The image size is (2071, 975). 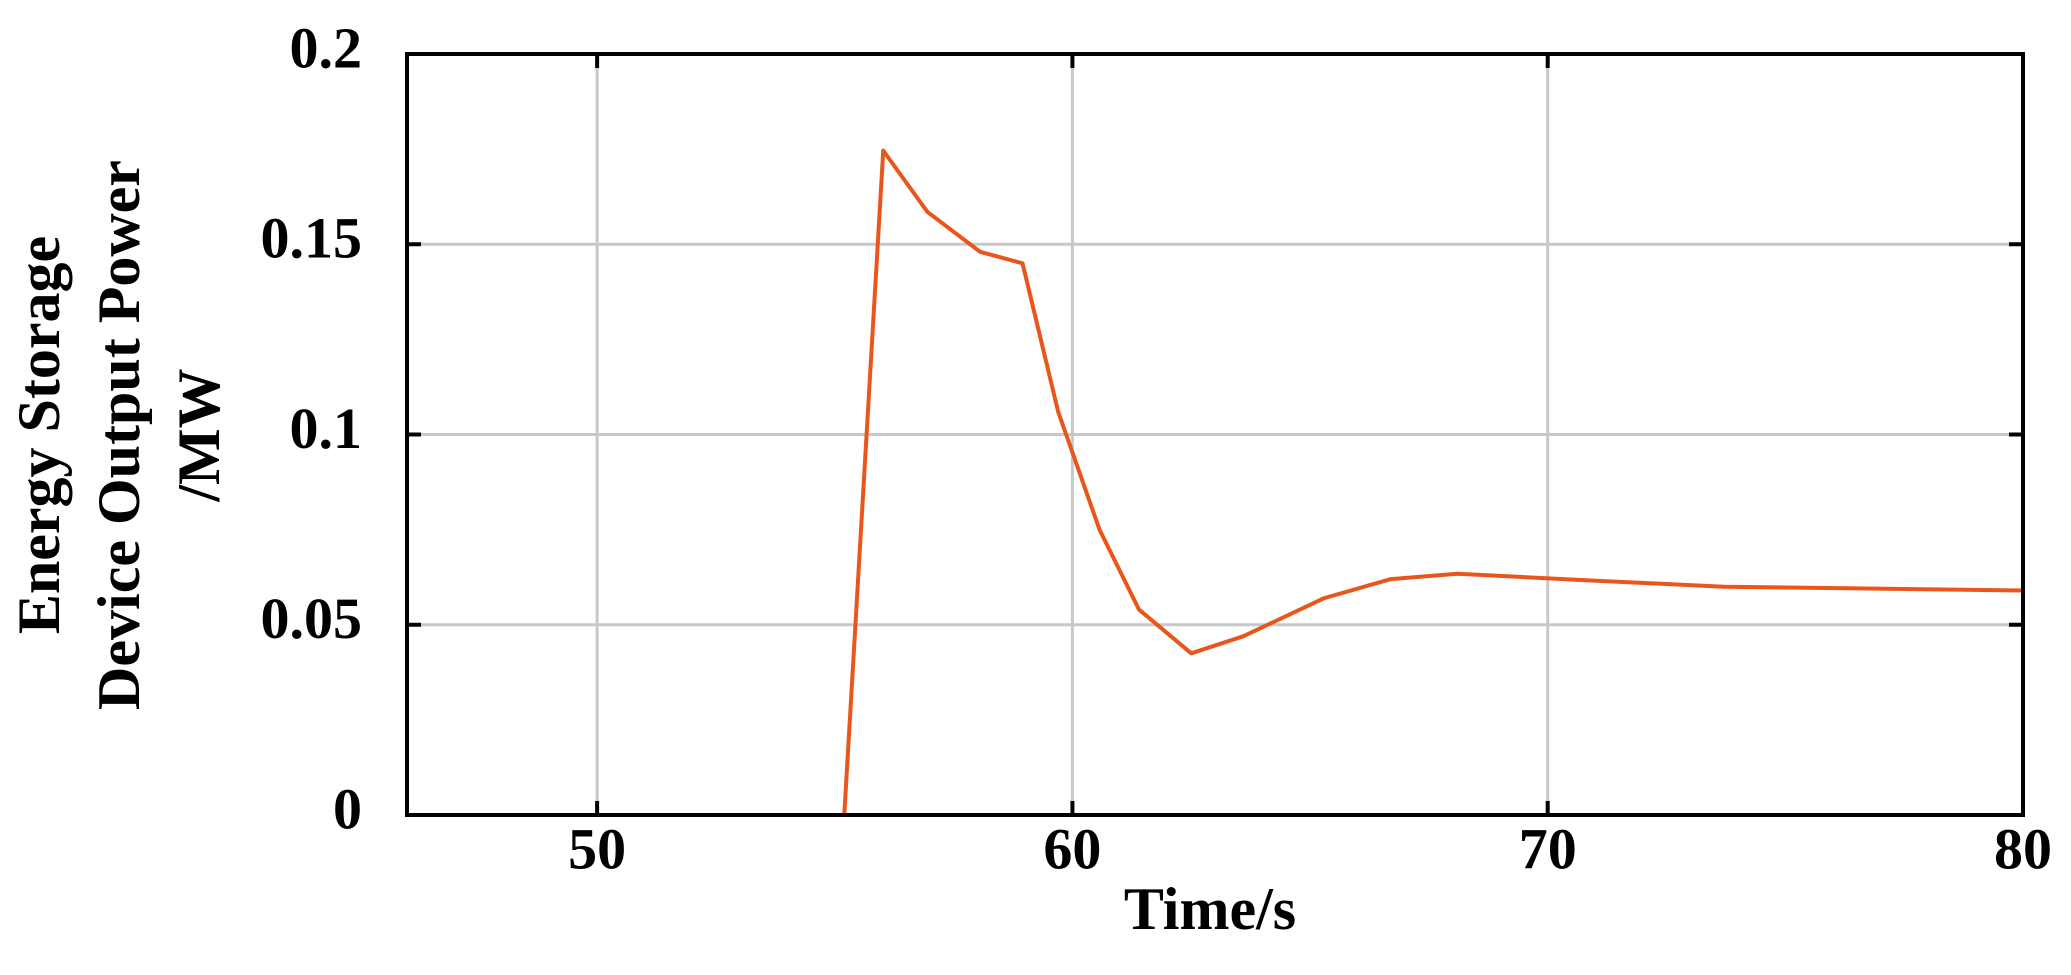 What do you see at coordinates (1210, 909) in the screenshot?
I see `x-axis-label: Time/s` at bounding box center [1210, 909].